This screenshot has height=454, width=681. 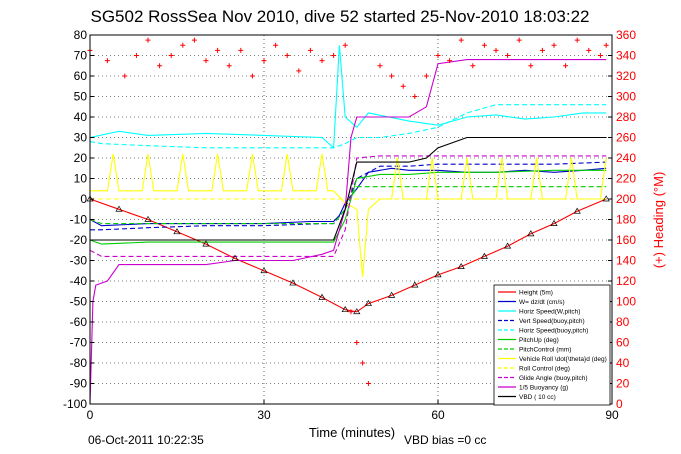 What do you see at coordinates (623, 384) in the screenshot?
I see `right-tick-label: 20` at bounding box center [623, 384].